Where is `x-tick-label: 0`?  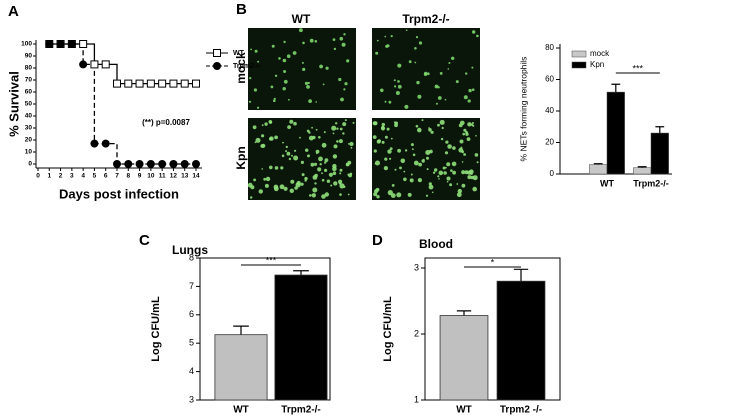
x-tick-label: 0 is located at coordinates (38, 176).